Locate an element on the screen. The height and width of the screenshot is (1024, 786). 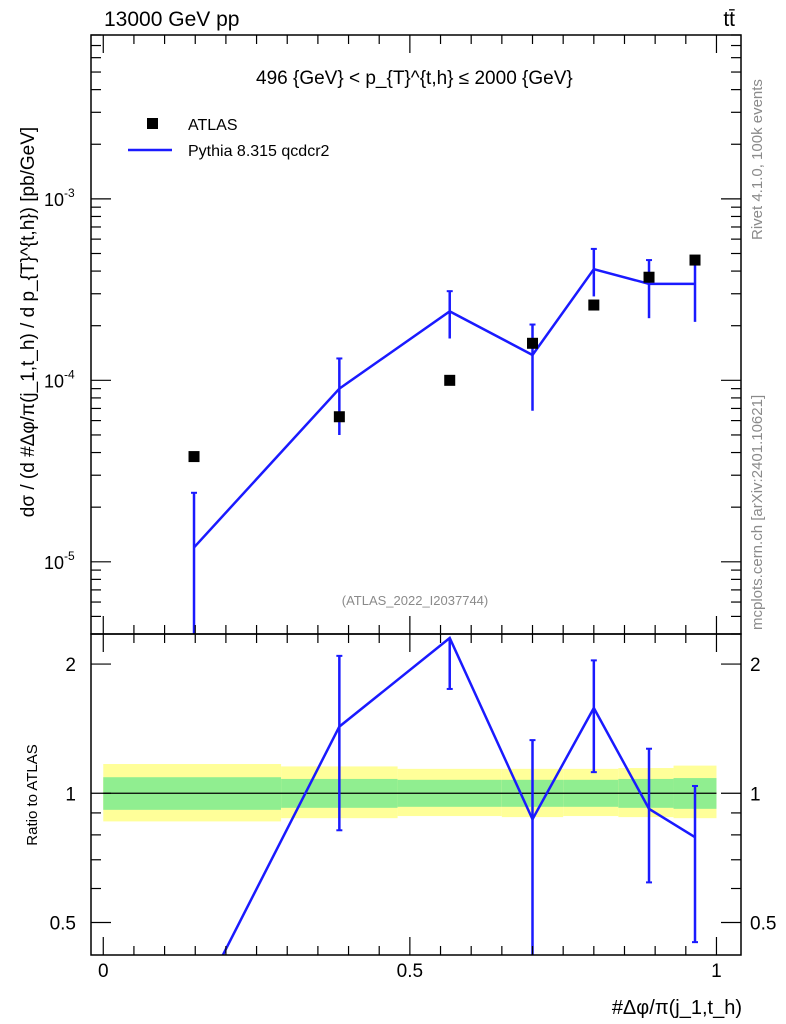
x-axis-title: #Δφ/π(j_1,t_h) is located at coordinates (677, 1008).